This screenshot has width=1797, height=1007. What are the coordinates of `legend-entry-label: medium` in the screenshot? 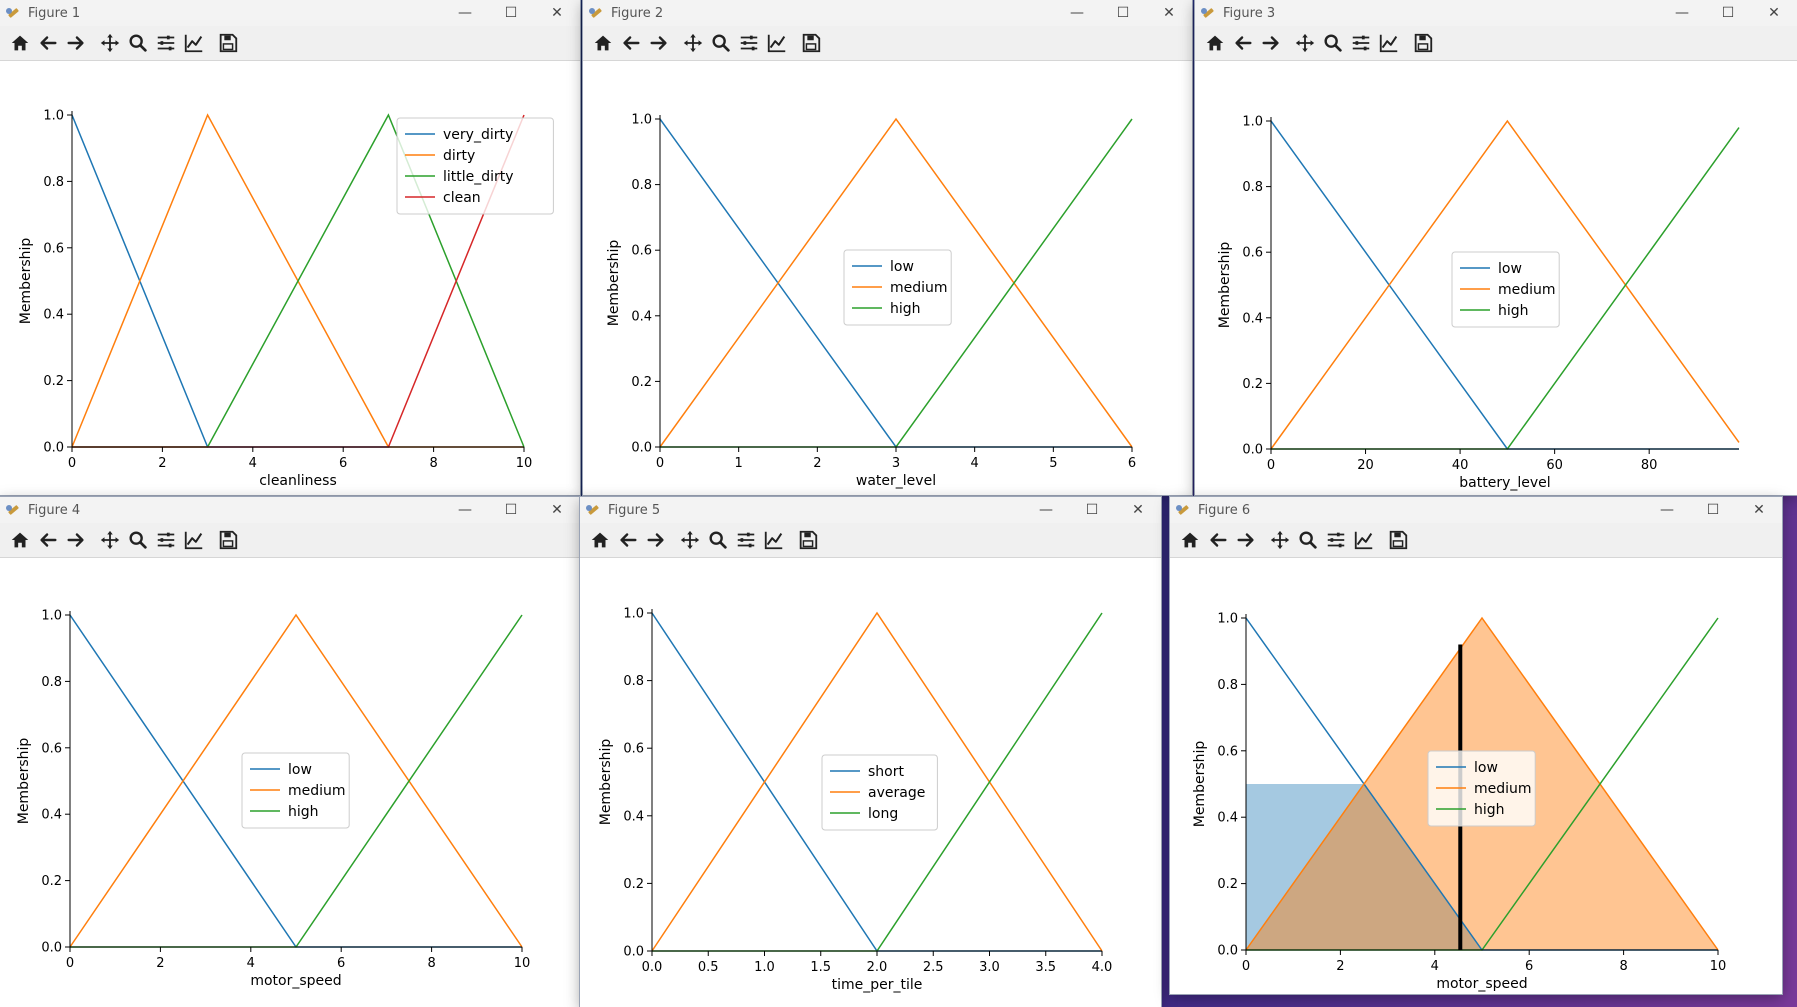 It's located at (1527, 290).